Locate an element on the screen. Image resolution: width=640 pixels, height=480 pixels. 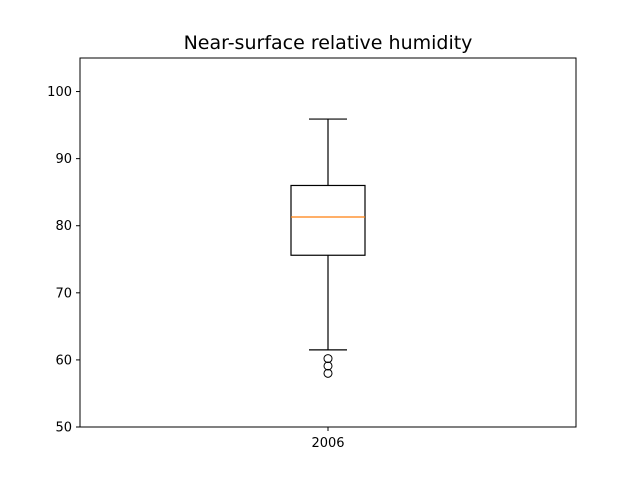
chart-title: Near-surface relative humidity is located at coordinates (328, 43).